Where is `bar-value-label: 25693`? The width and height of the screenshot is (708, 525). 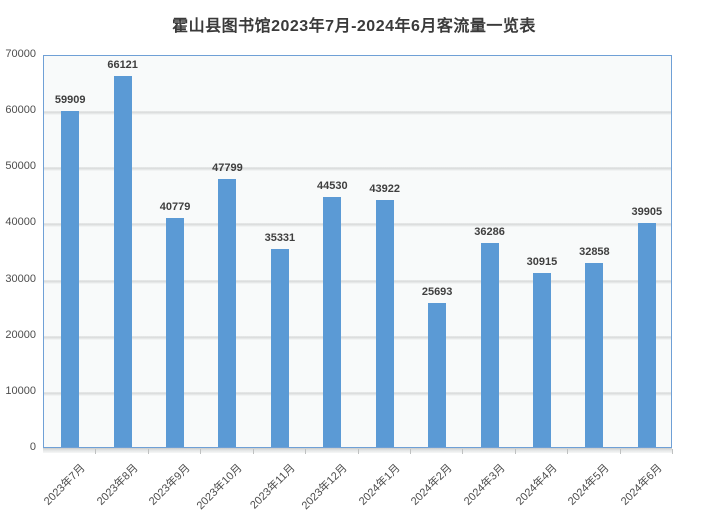 bar-value-label: 25693 is located at coordinates (437, 291).